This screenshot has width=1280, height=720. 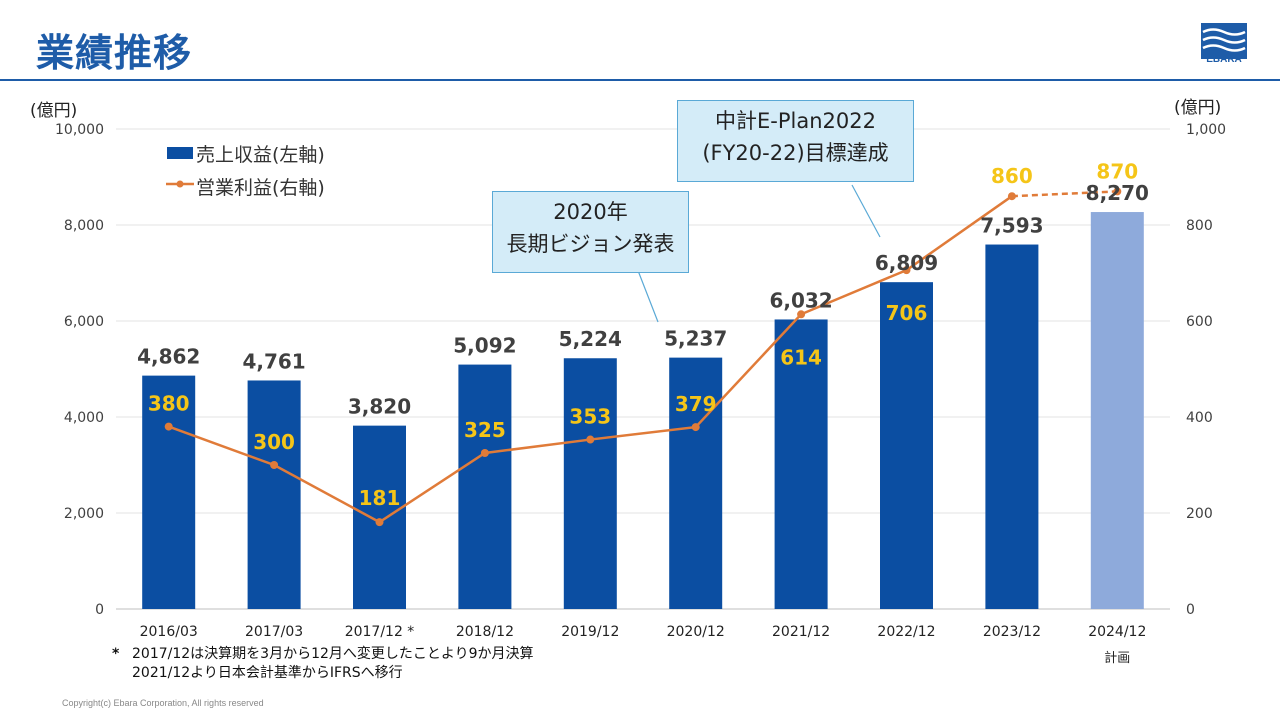 I want to click on legend-profit-label: 営業利益(右軸), so click(x=260, y=188).